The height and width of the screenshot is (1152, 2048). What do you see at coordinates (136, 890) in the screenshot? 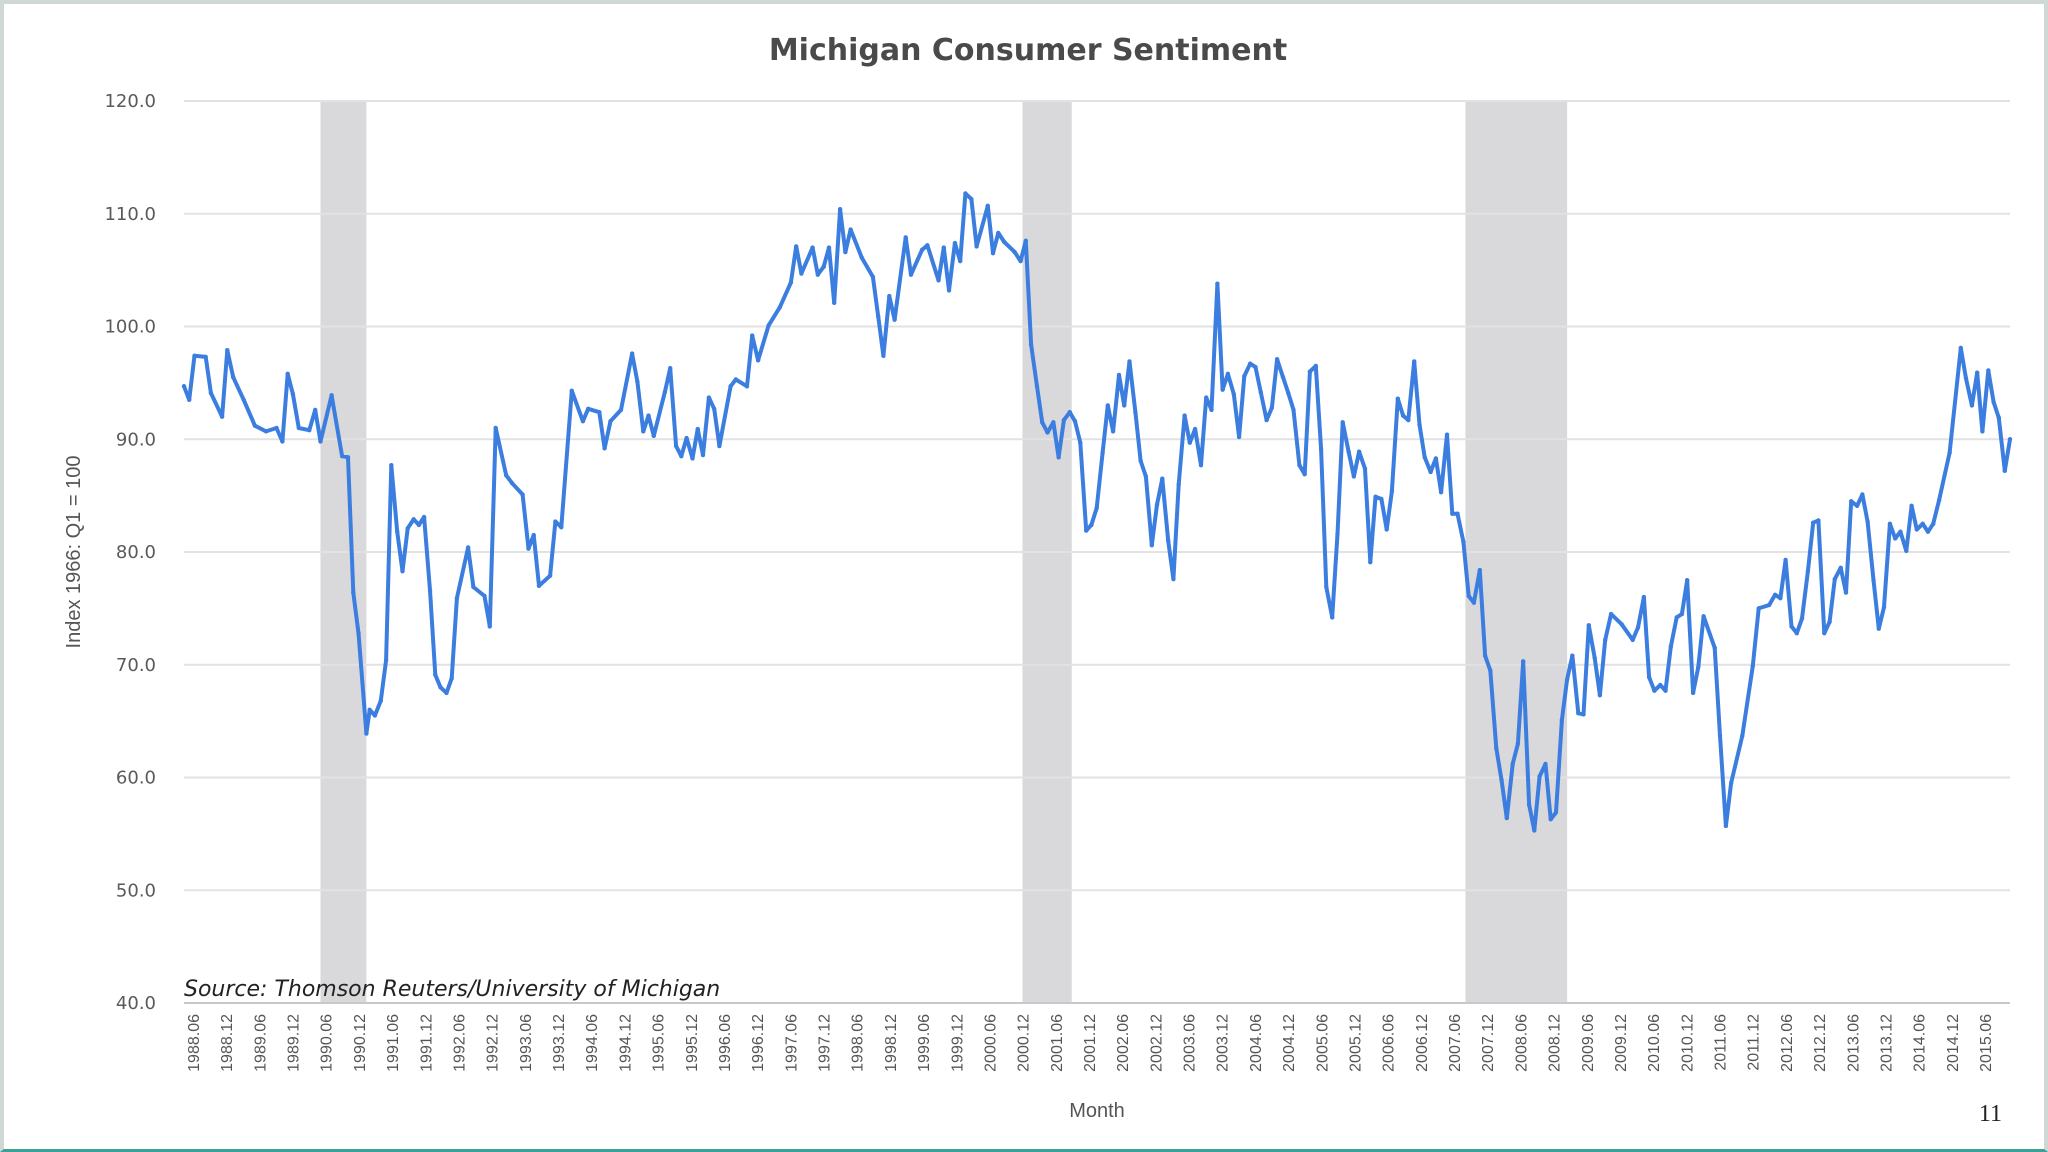
I see `y-tick-label: 50.0` at bounding box center [136, 890].